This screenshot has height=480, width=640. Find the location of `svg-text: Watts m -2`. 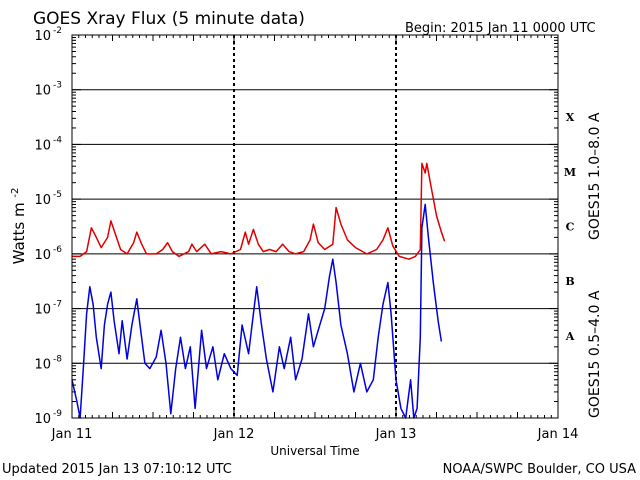

svg-text: Watts m -2 is located at coordinates (19, 226).